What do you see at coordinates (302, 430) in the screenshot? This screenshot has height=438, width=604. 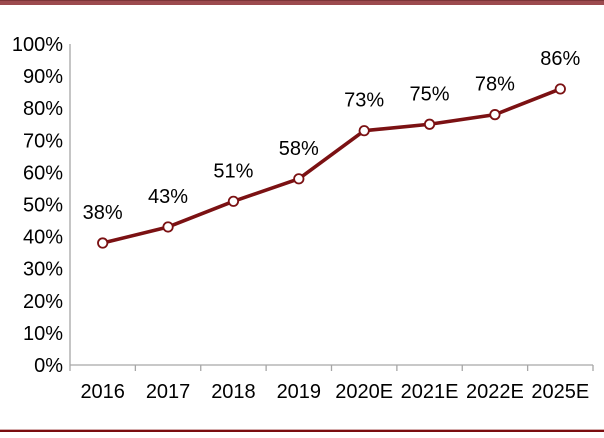 I see `slide-bottom-border` at bounding box center [302, 430].